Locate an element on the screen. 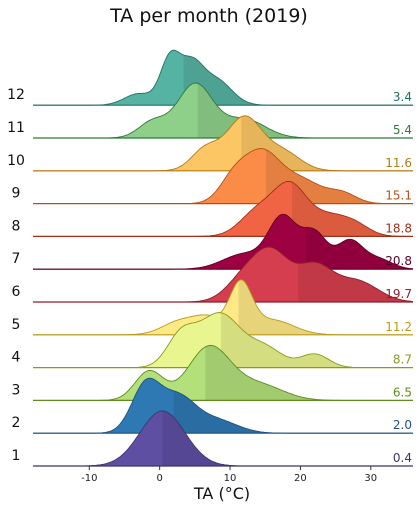 The height and width of the screenshot is (509, 419). chart-title: TA per month (2019) is located at coordinates (208, 16).